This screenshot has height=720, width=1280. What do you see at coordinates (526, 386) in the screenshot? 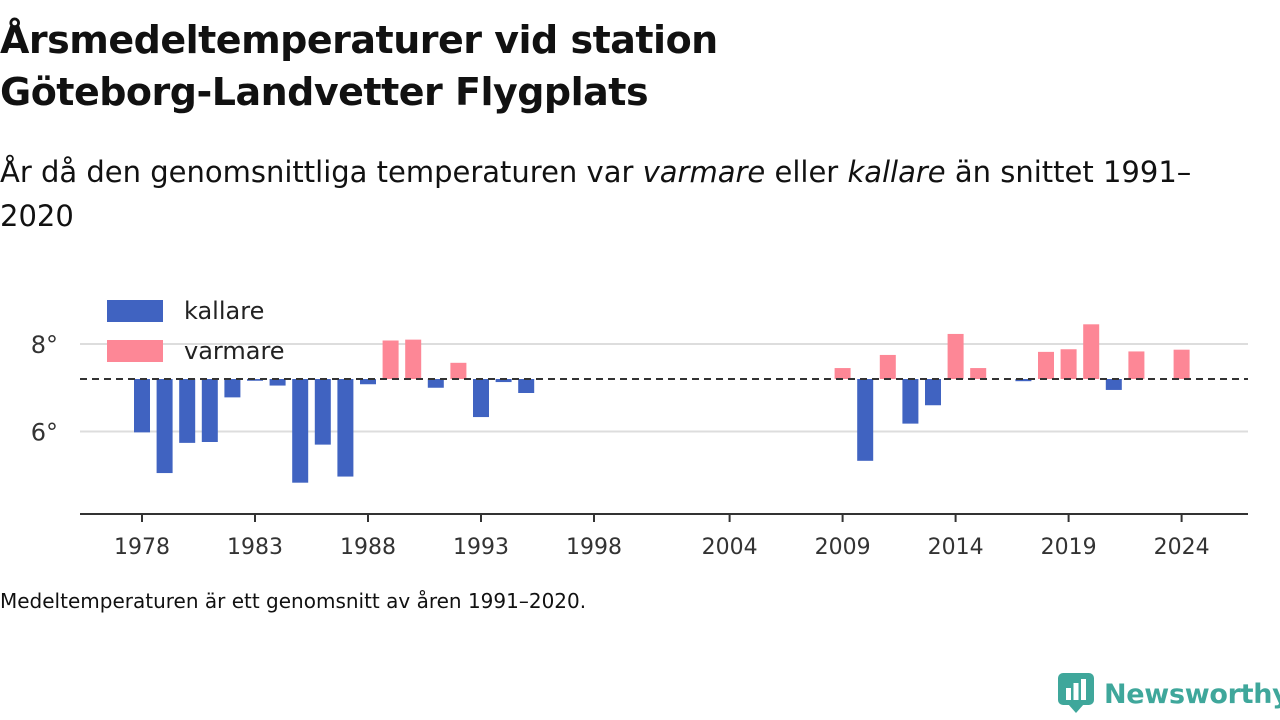
I see `bar-kallare-1995` at bounding box center [526, 386].